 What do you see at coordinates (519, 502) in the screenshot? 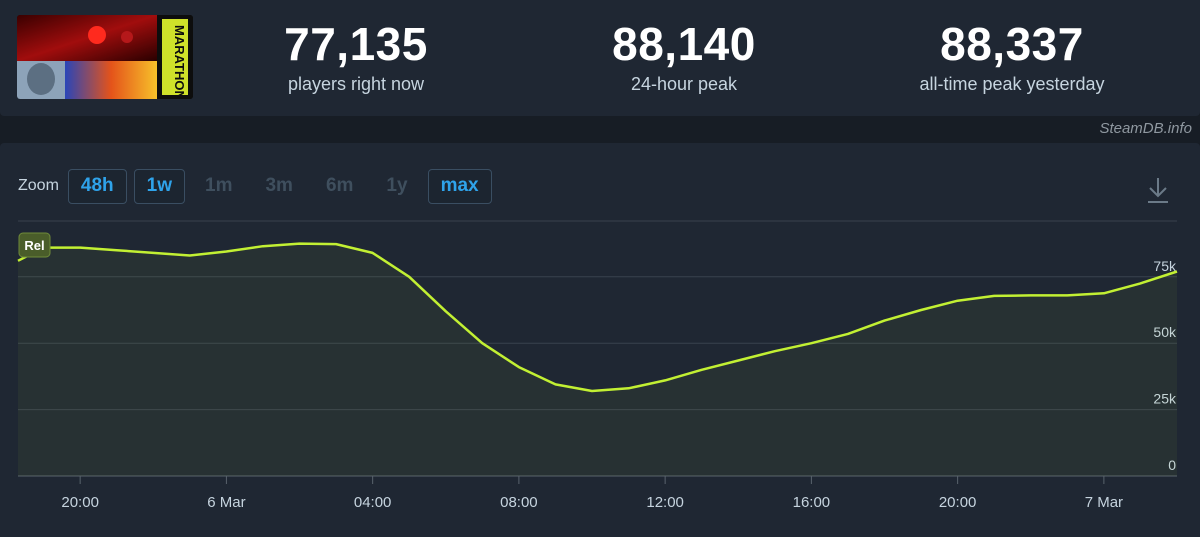
I see `x-tick-label: 08:00` at bounding box center [519, 502].